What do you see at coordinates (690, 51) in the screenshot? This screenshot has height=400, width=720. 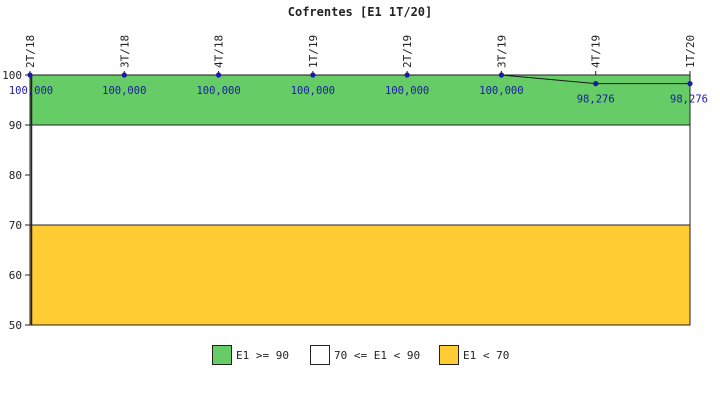 I see `x-tick-label: 1T/20` at bounding box center [690, 51].